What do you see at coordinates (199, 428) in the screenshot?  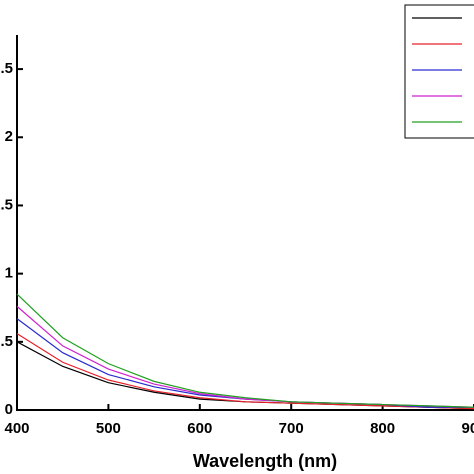 I see `x-tick-label: 600` at bounding box center [199, 428].